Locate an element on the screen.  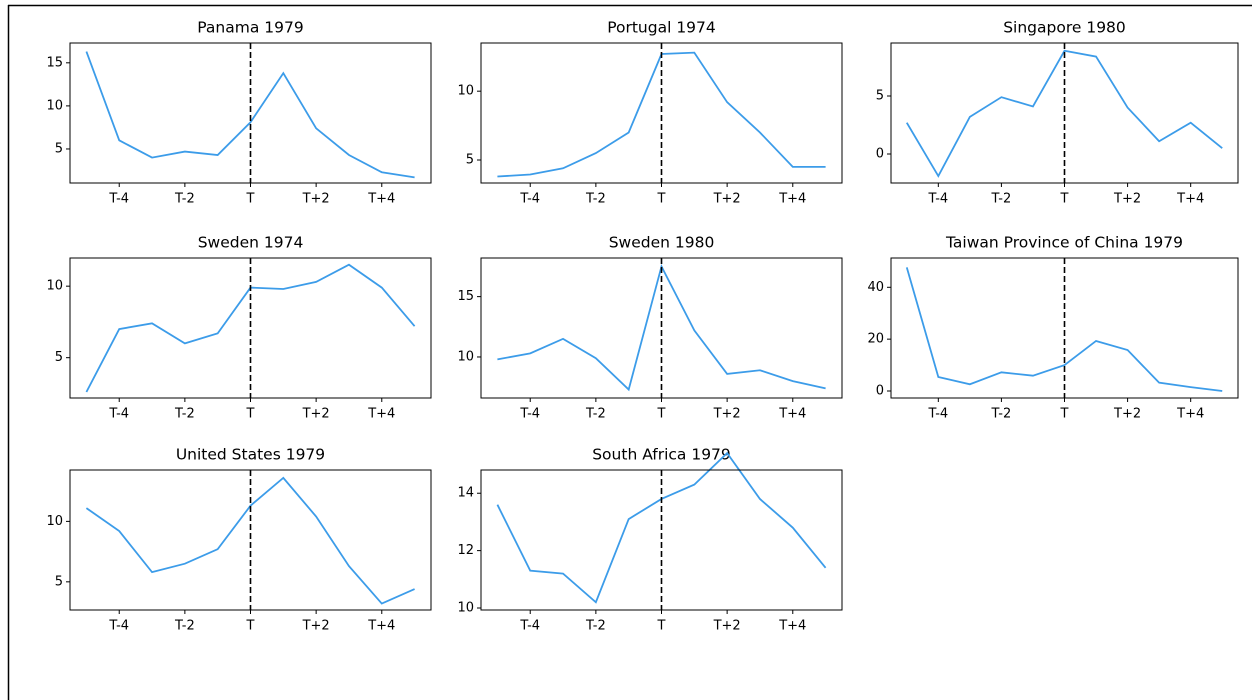
chart-title: Taiwan Province of China 1979 is located at coordinates (1064, 243).